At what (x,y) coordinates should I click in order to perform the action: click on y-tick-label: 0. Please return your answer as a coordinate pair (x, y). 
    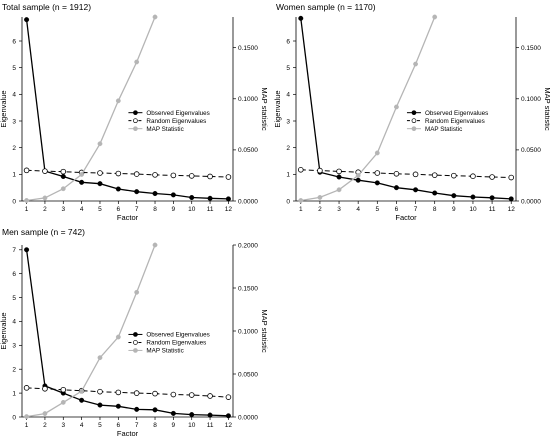
    Looking at the image, I should click on (288, 201).